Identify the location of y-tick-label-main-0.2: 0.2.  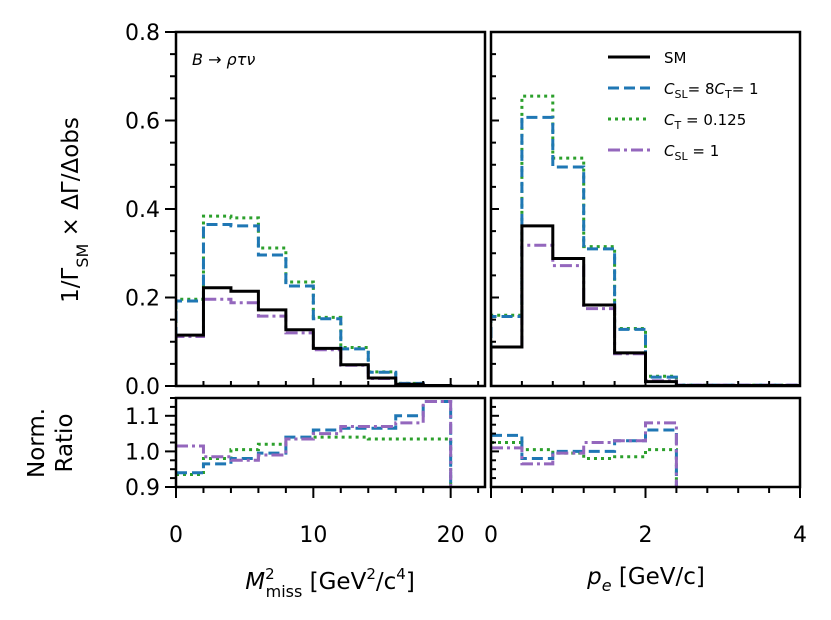
(142, 299).